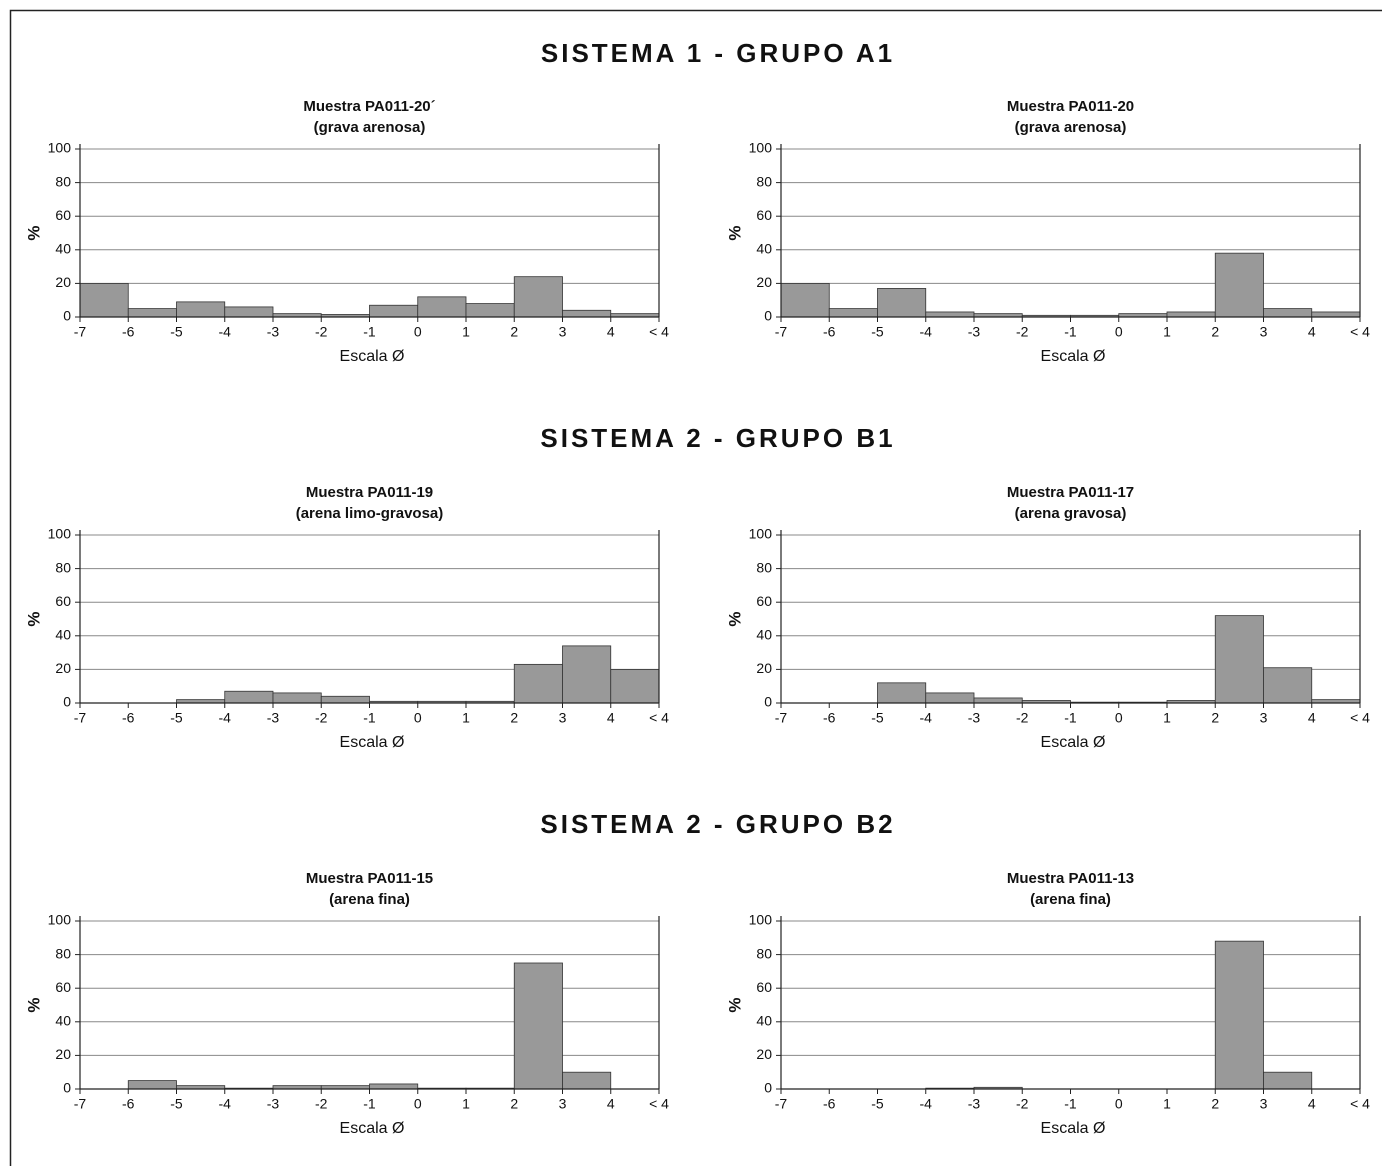 Image resolution: width=1382 pixels, height=1166 pixels. What do you see at coordinates (370, 513) in the screenshot?
I see `chart-subtitle: (arena limo-gravosa)` at bounding box center [370, 513].